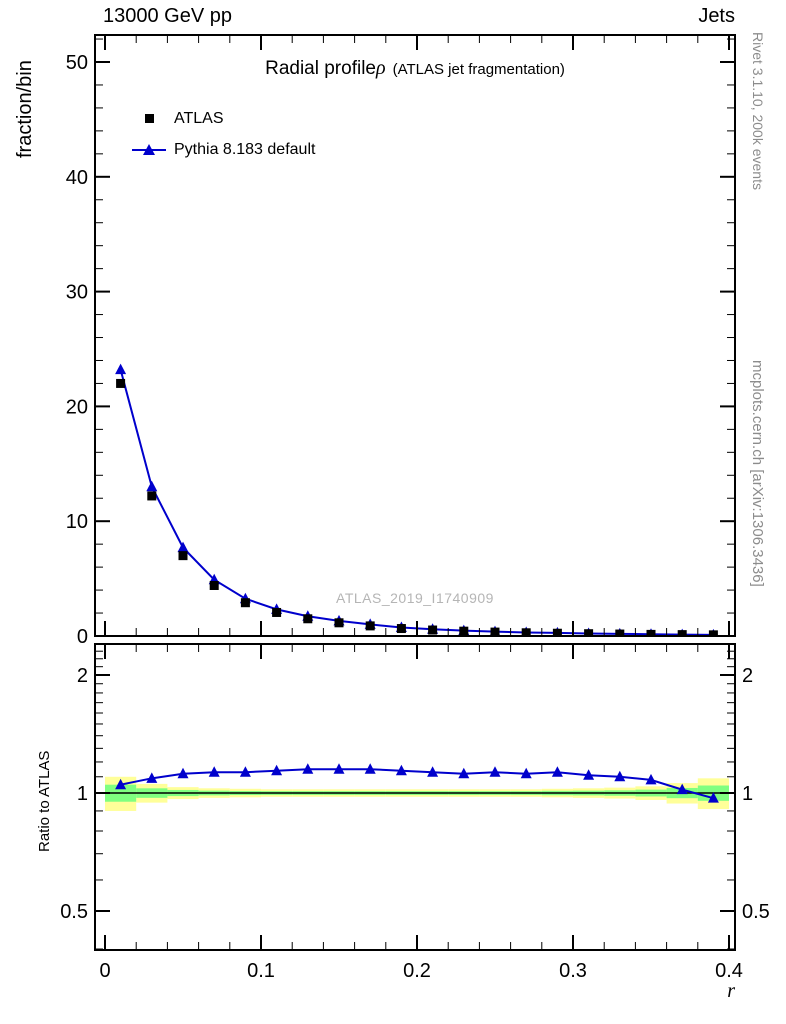  Describe the element at coordinates (77, 63) in the screenshot. I see `svg-text: 50` at that location.